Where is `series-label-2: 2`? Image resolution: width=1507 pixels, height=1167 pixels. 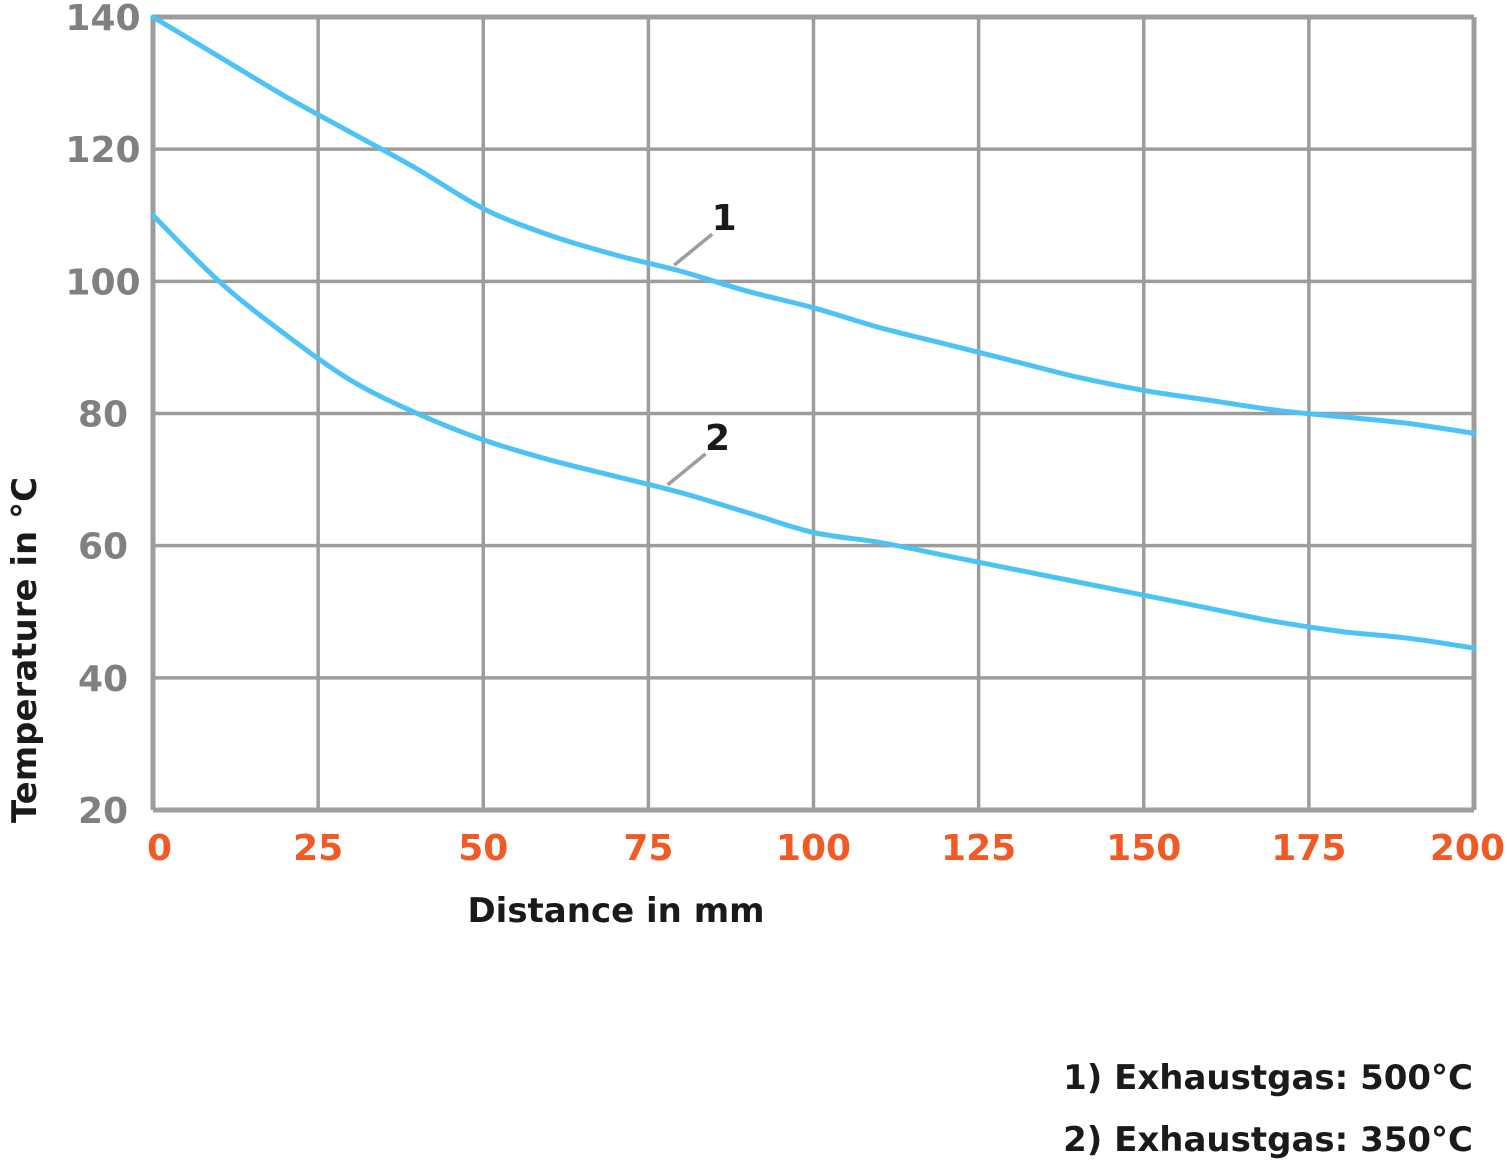 series-label-2: 2 is located at coordinates (717, 438).